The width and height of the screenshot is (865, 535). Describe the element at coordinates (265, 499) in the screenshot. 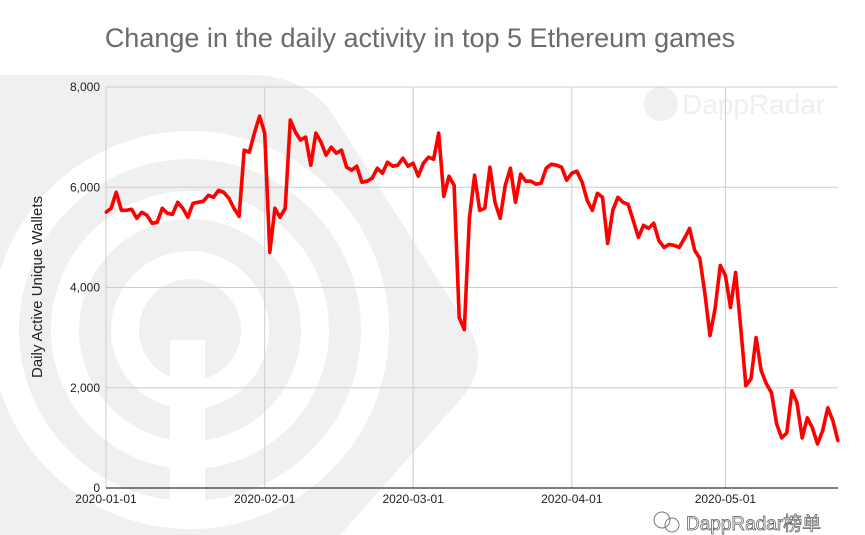

I see `x-tick-label: 2020-02-01` at that location.